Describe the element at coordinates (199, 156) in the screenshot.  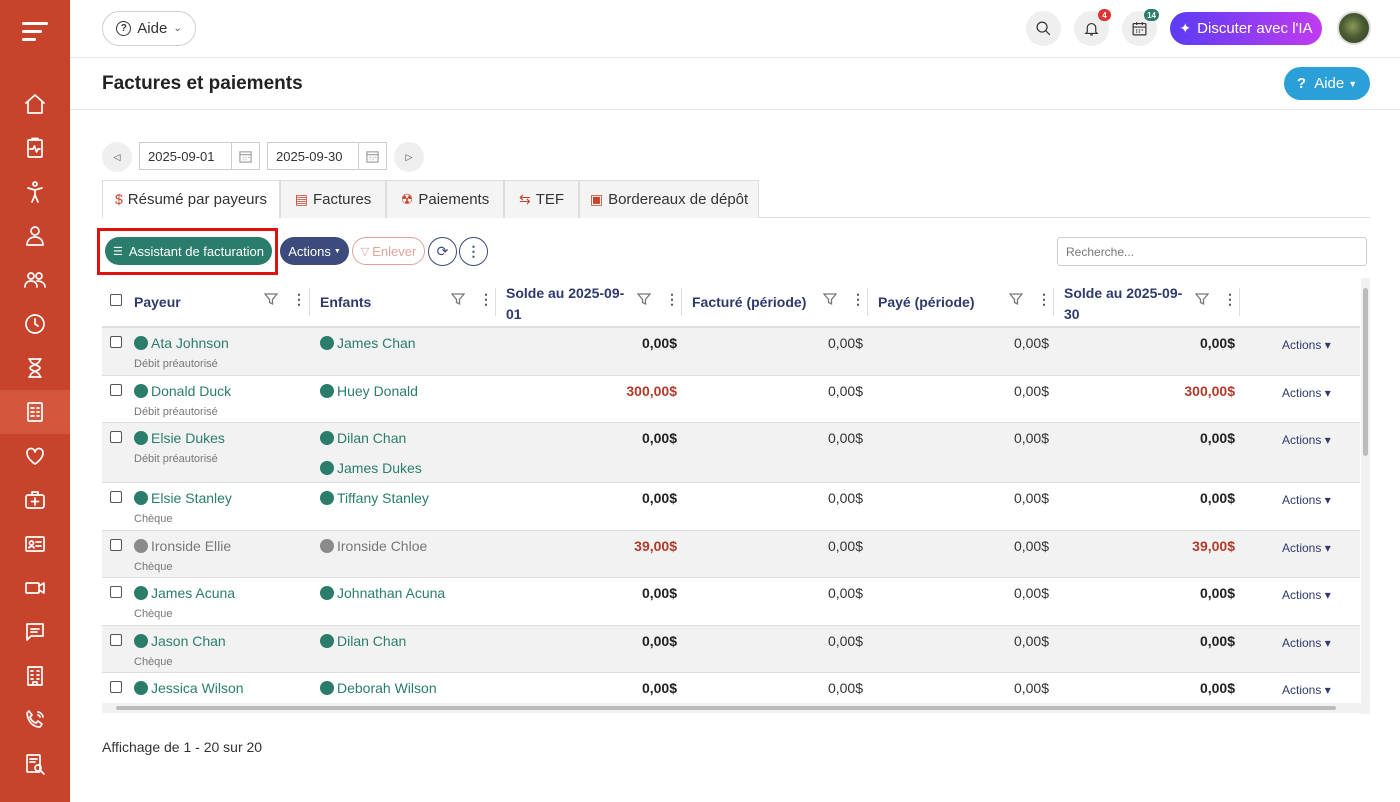
I see `start-date-field: 2025-09-01` at that location.